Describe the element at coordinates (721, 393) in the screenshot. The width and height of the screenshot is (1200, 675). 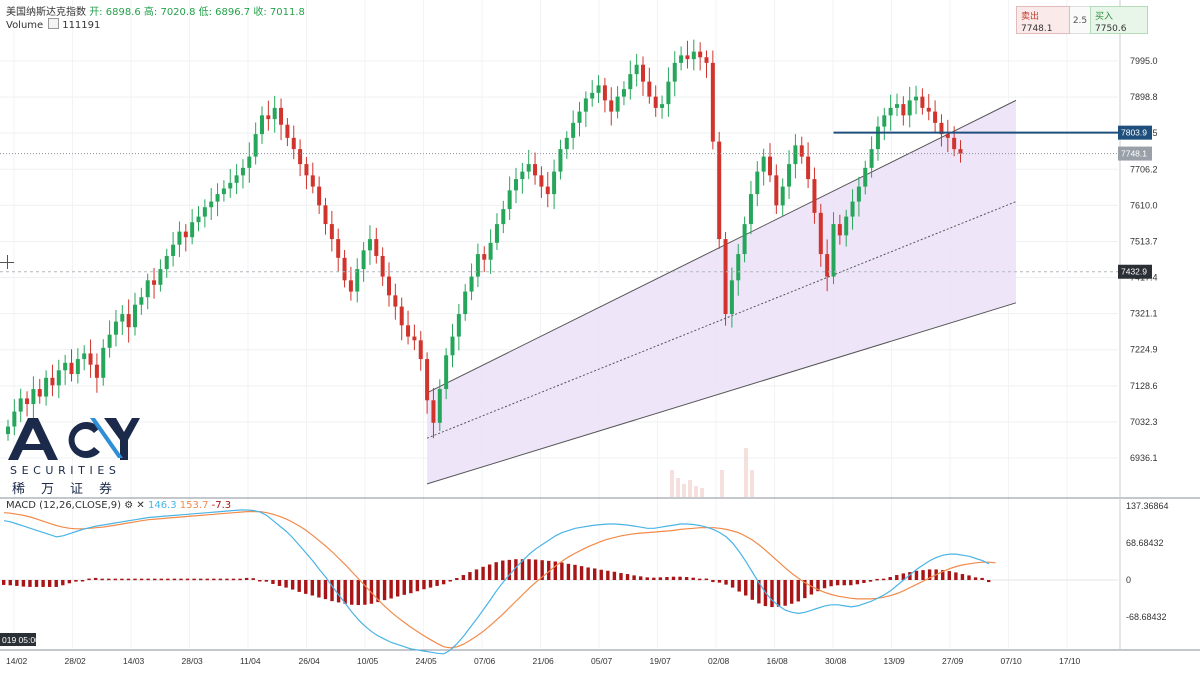
I see `channel-lower` at that location.